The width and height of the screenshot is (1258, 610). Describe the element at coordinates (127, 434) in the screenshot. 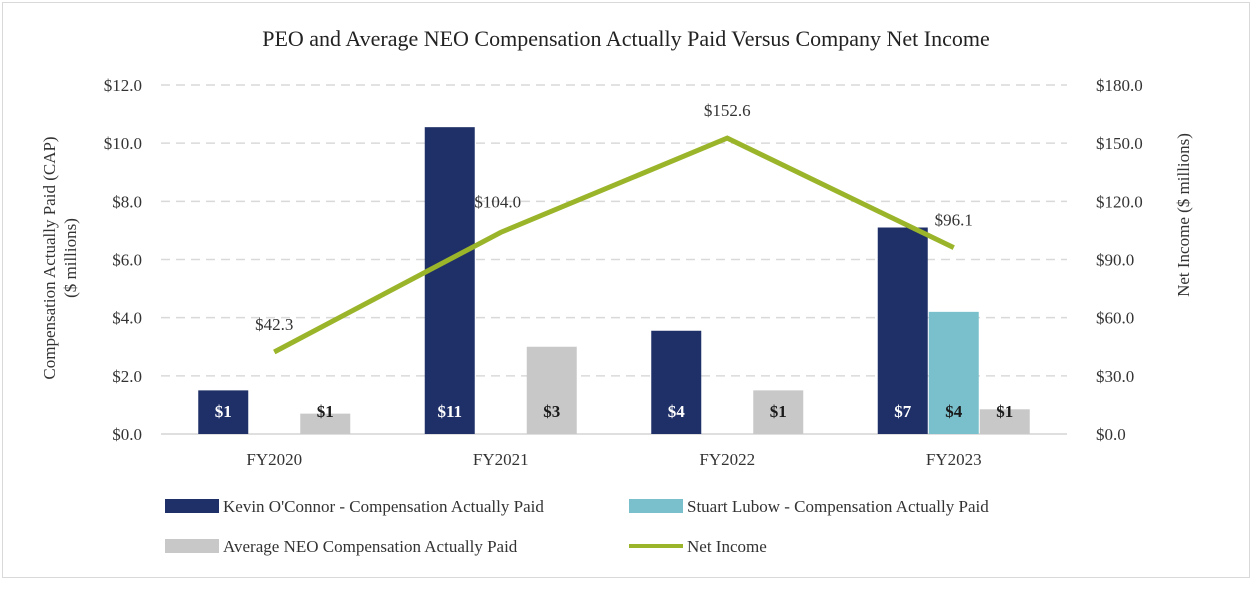

I see `left-tick-label: $0.0` at that location.